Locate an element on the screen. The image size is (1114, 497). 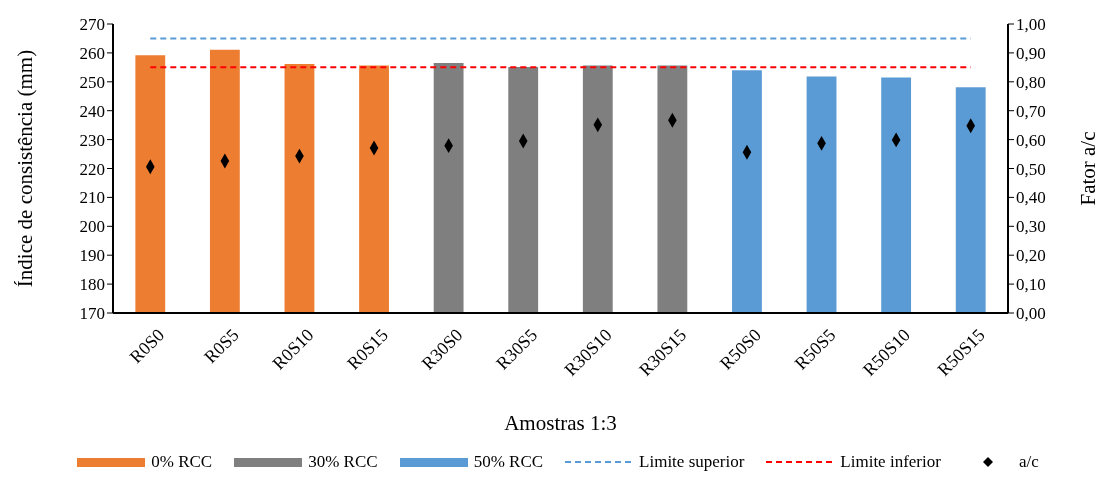
legend-label: a/c is located at coordinates (1028, 462).